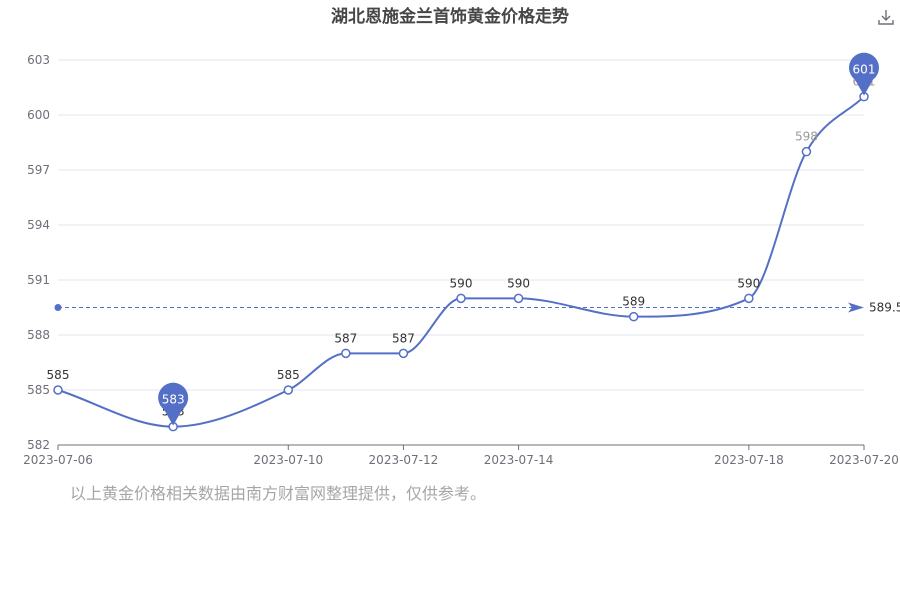 This screenshot has width=900, height=600. What do you see at coordinates (38, 225) in the screenshot?
I see `y-tick-label: 594` at bounding box center [38, 225].